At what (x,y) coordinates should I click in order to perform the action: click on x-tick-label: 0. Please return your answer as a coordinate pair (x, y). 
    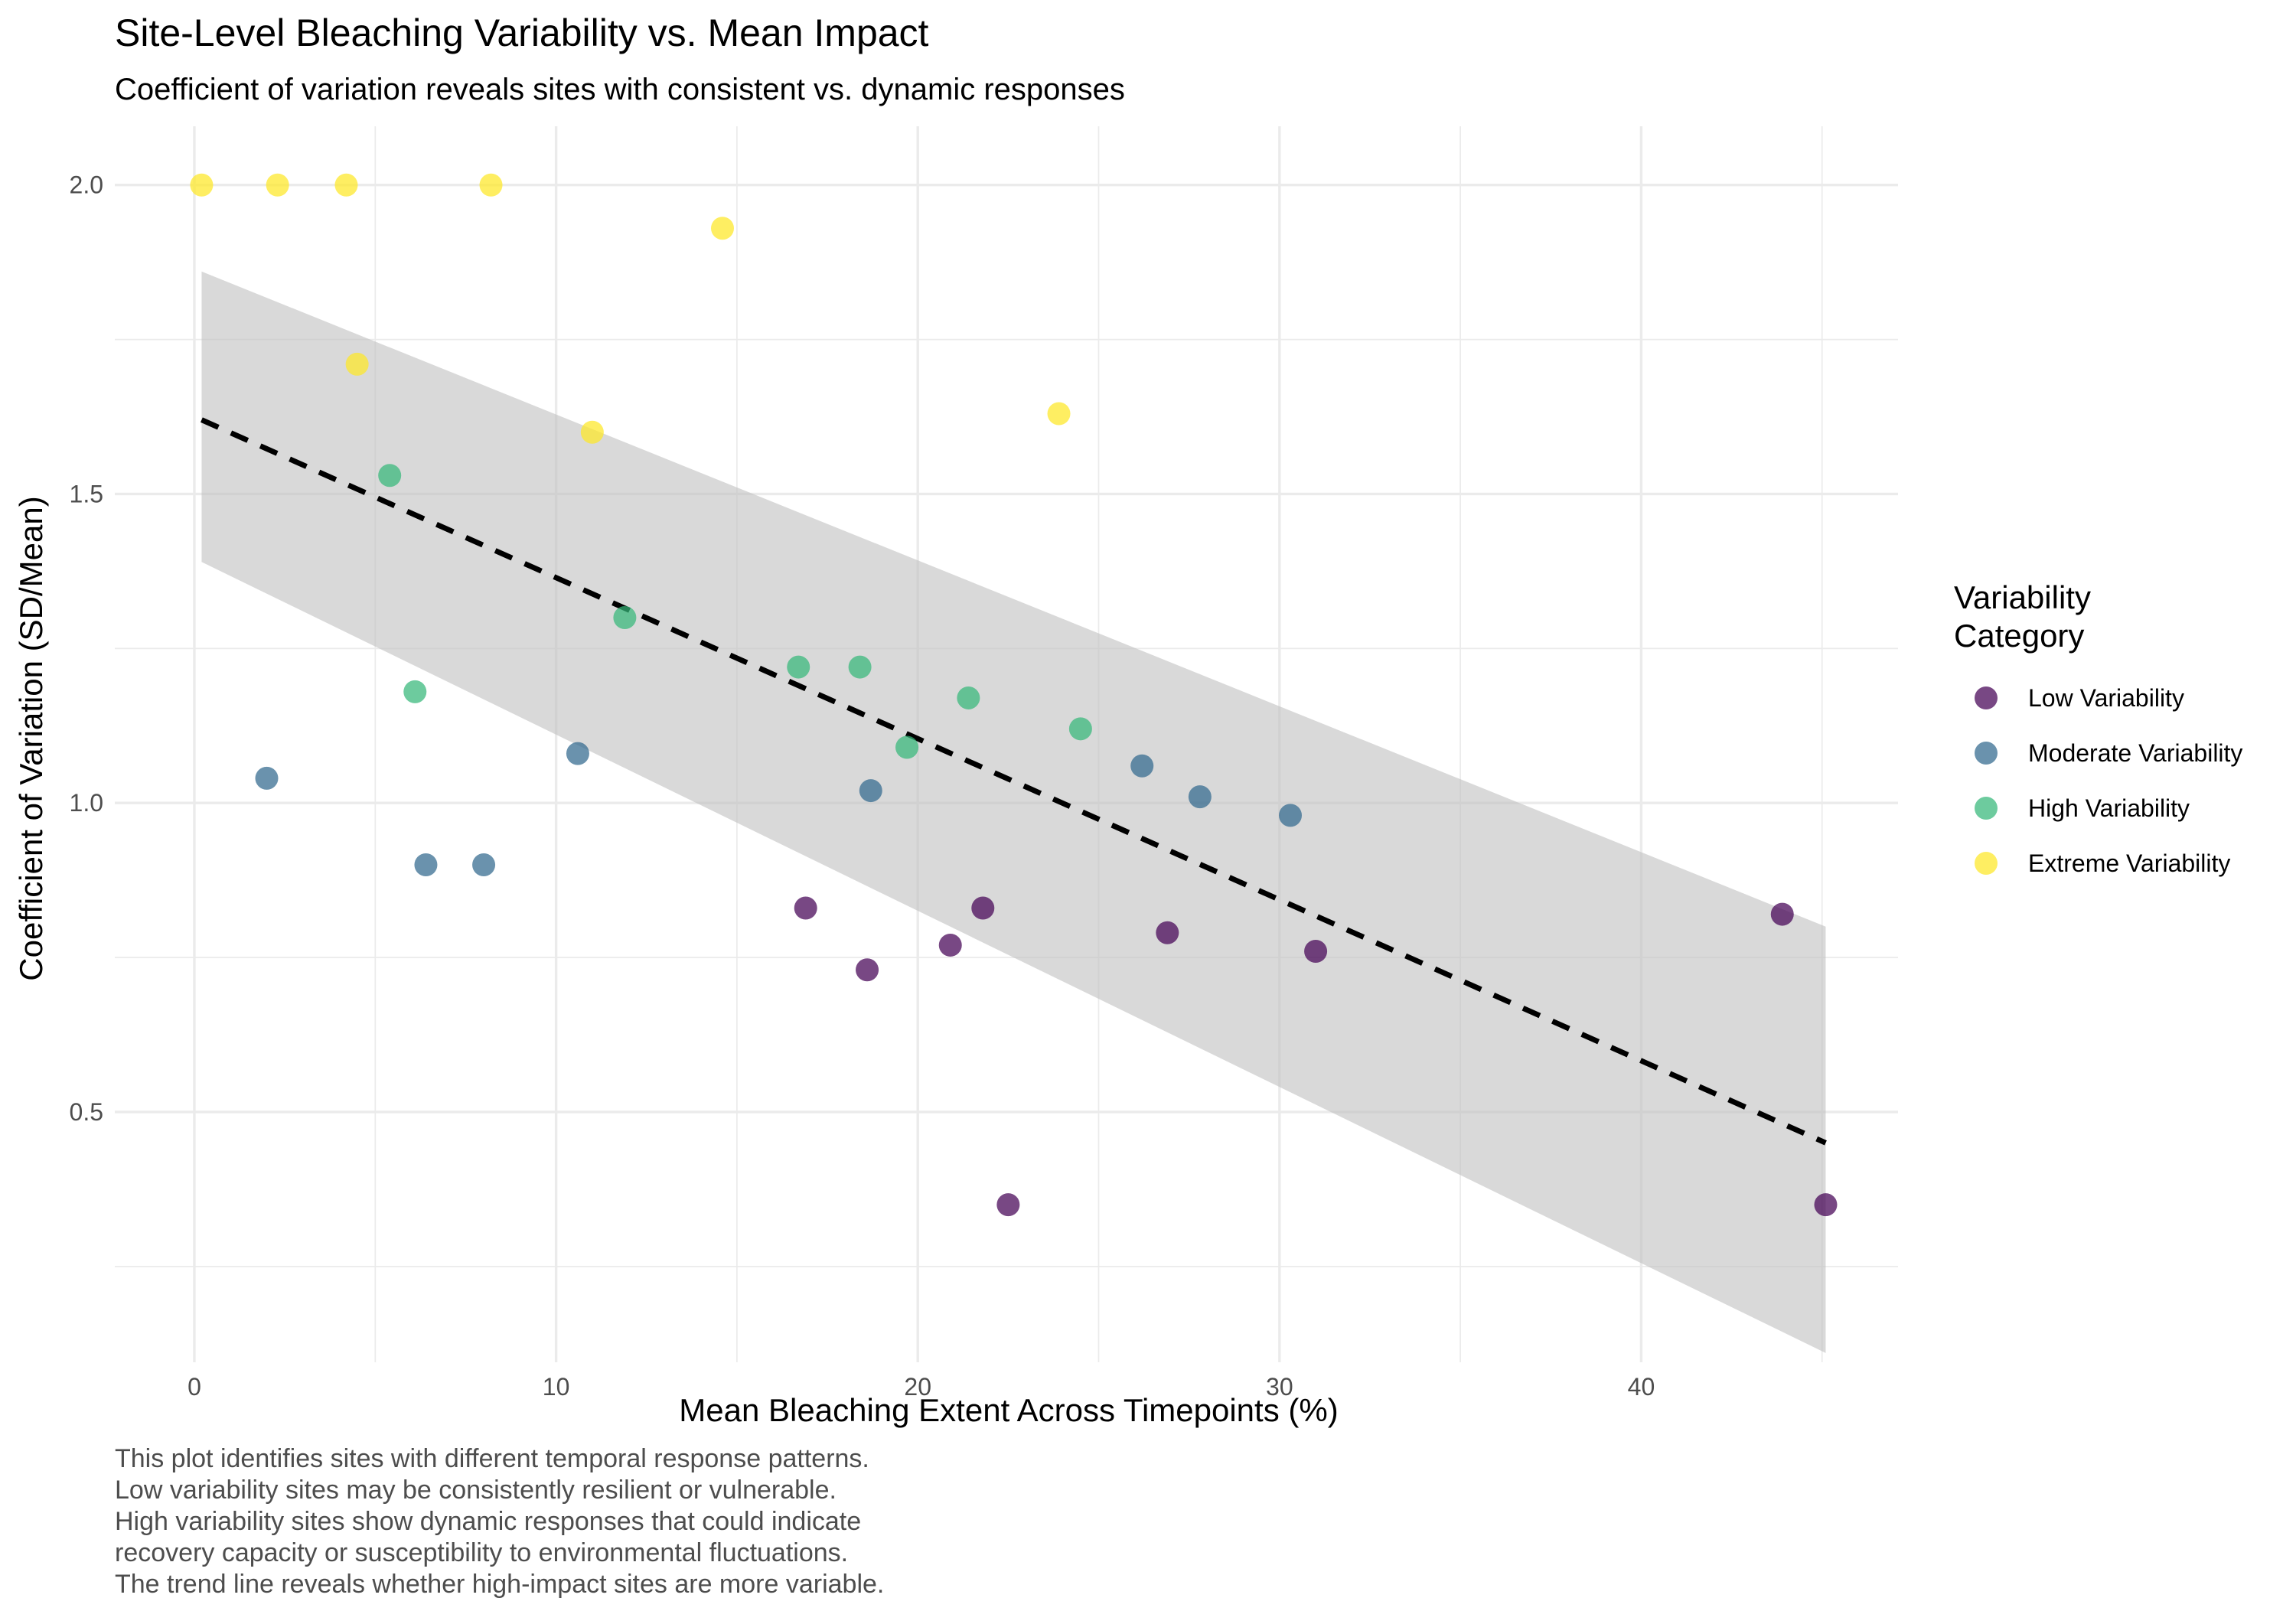
    Looking at the image, I should click on (194, 1387).